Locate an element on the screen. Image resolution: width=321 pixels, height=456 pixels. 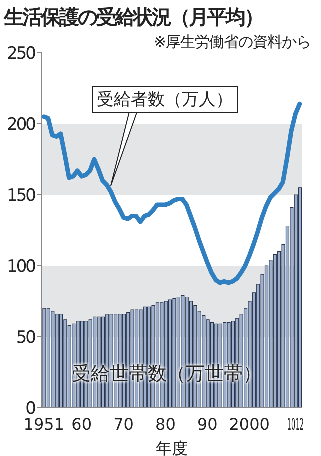
chart-subtitle: ※厚生労働省の資料から is located at coordinates (232, 42).